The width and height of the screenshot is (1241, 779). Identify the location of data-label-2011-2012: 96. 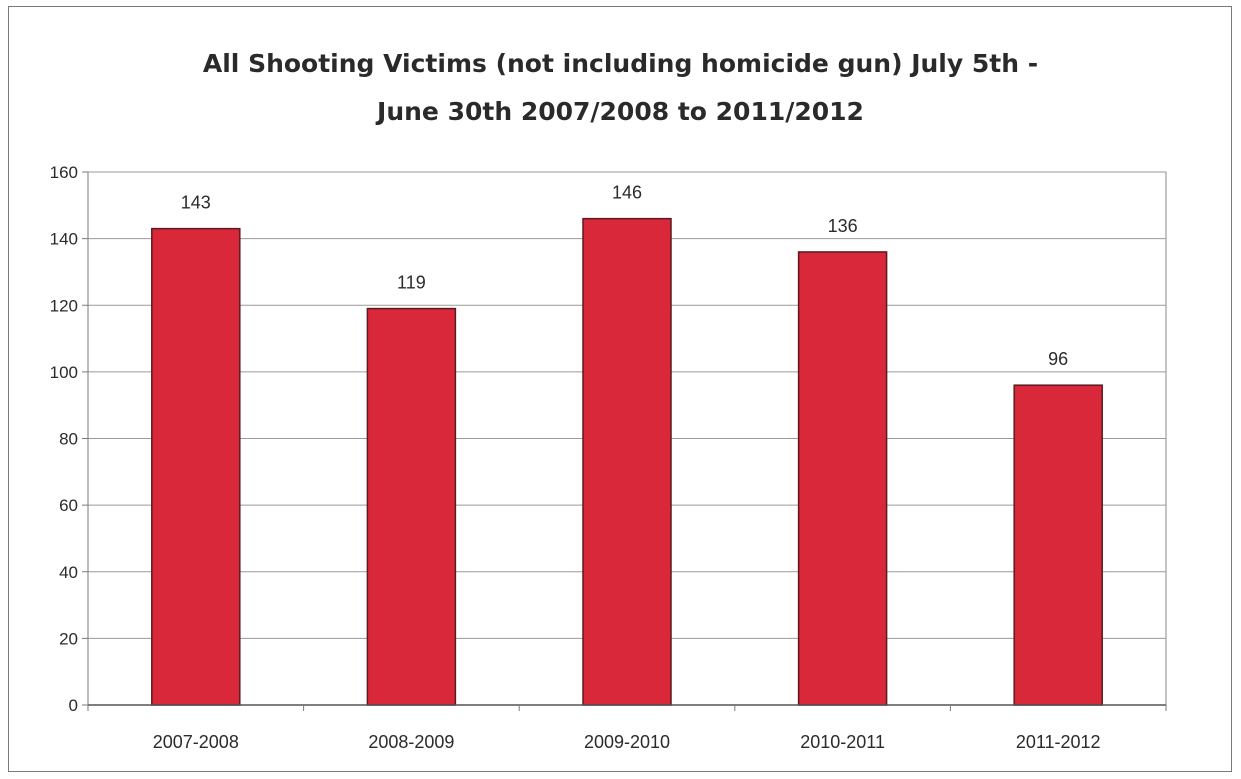
(1058, 359).